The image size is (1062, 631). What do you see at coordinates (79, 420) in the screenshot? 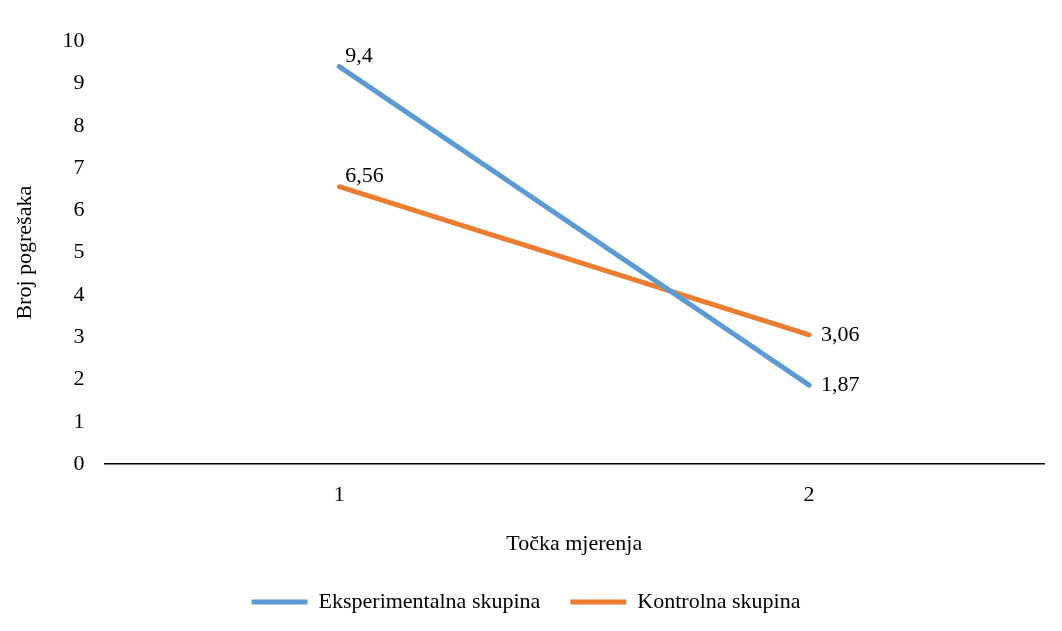
I see `y-tick-label: 1` at bounding box center [79, 420].